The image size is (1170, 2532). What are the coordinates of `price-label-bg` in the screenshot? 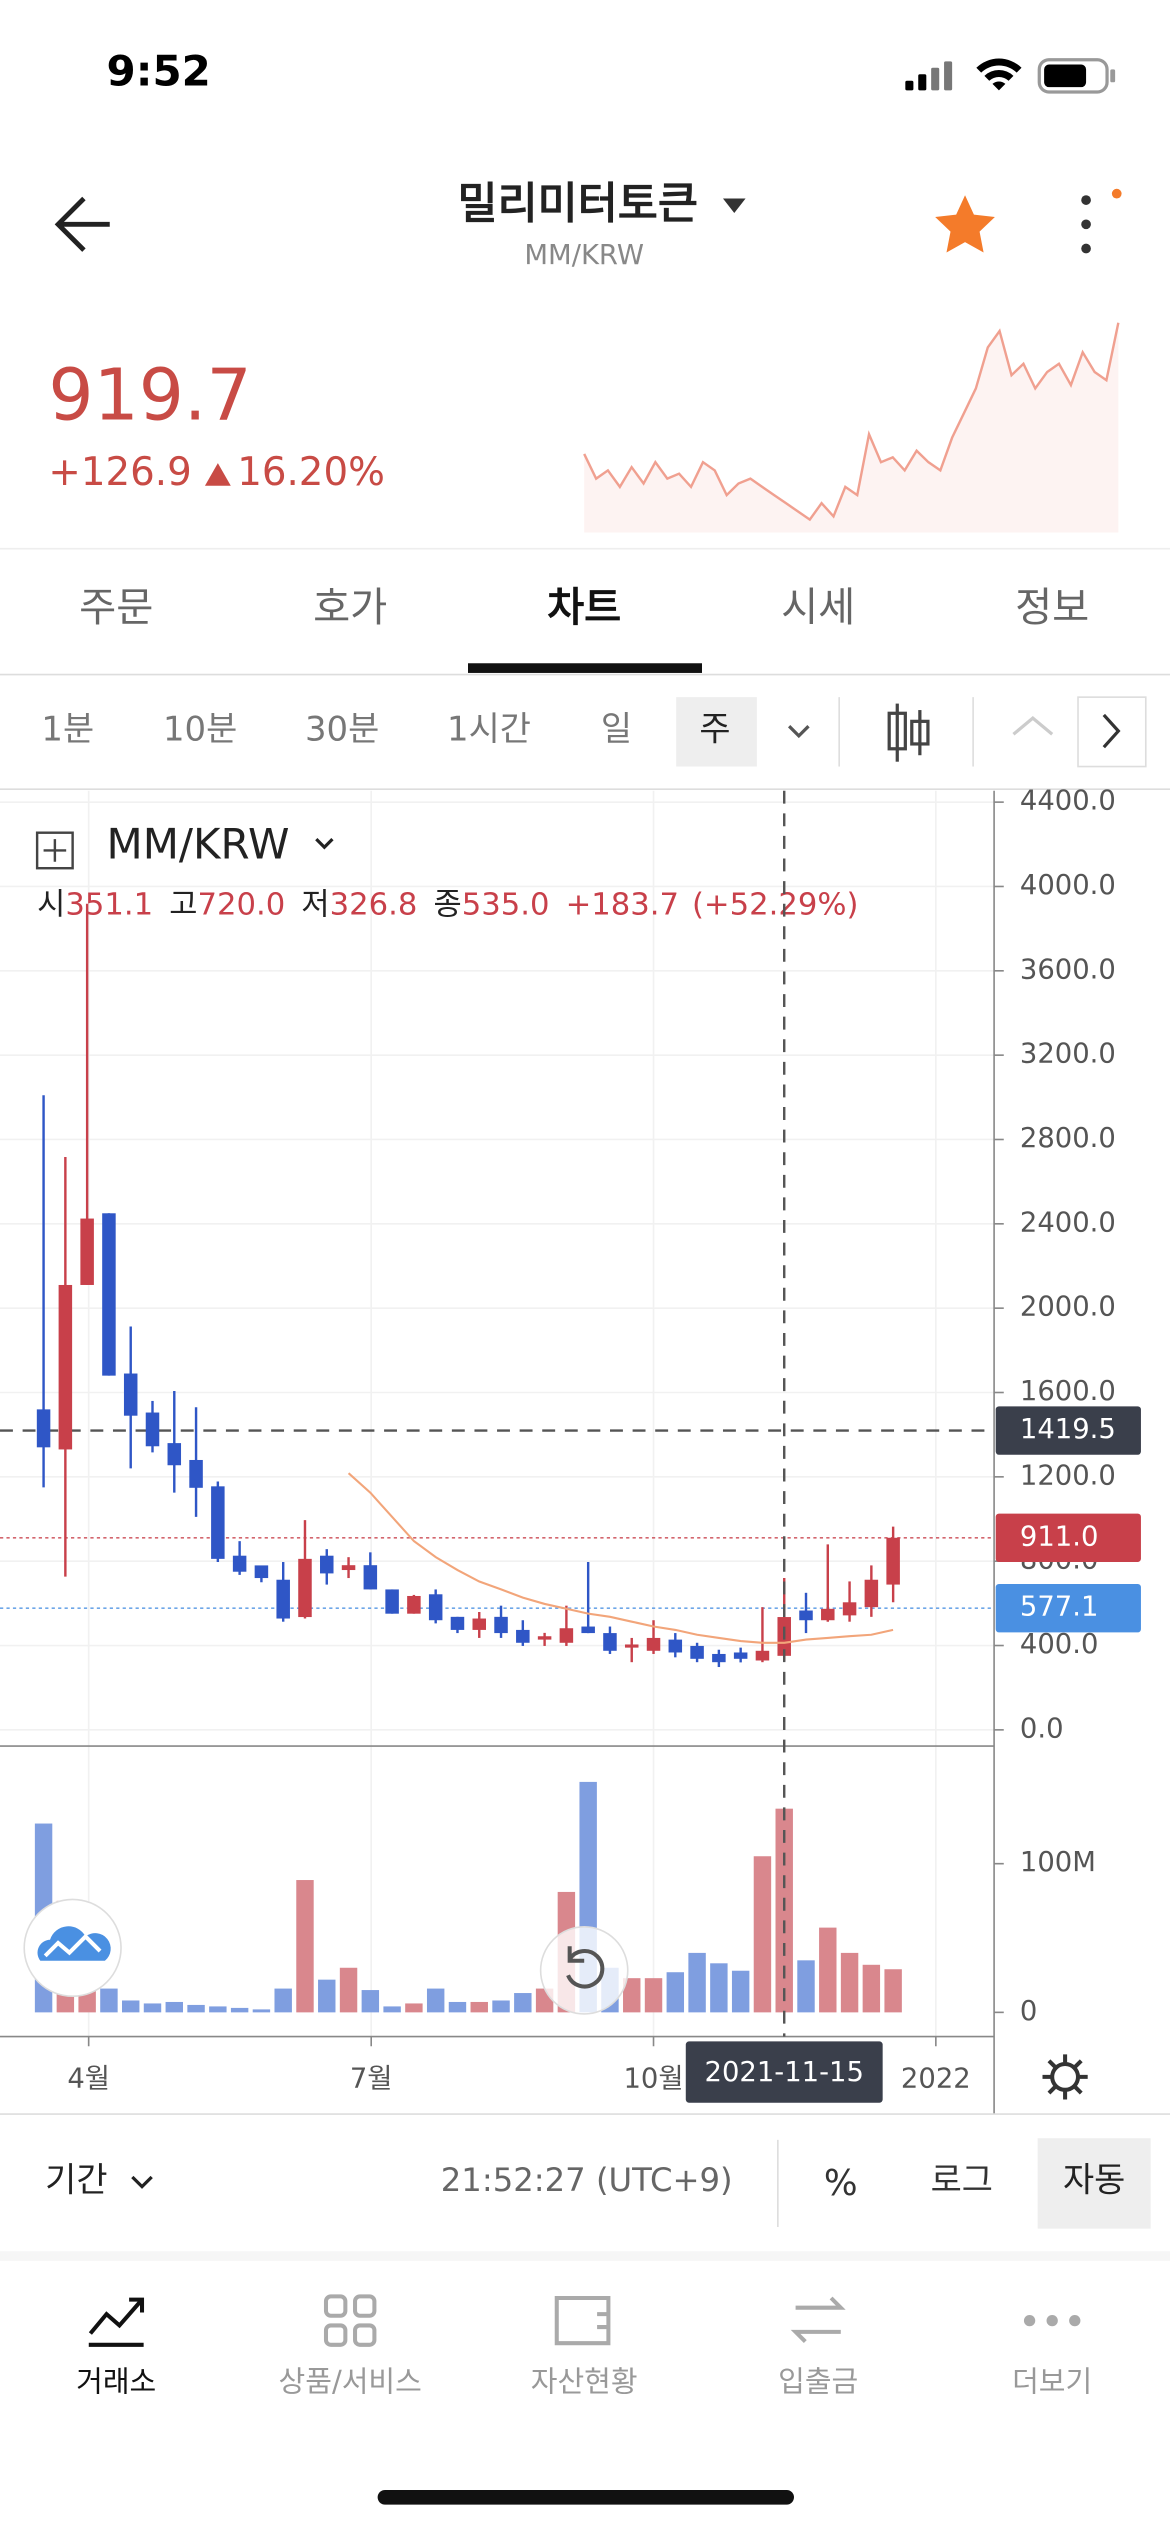 It's located at (1068, 1608).